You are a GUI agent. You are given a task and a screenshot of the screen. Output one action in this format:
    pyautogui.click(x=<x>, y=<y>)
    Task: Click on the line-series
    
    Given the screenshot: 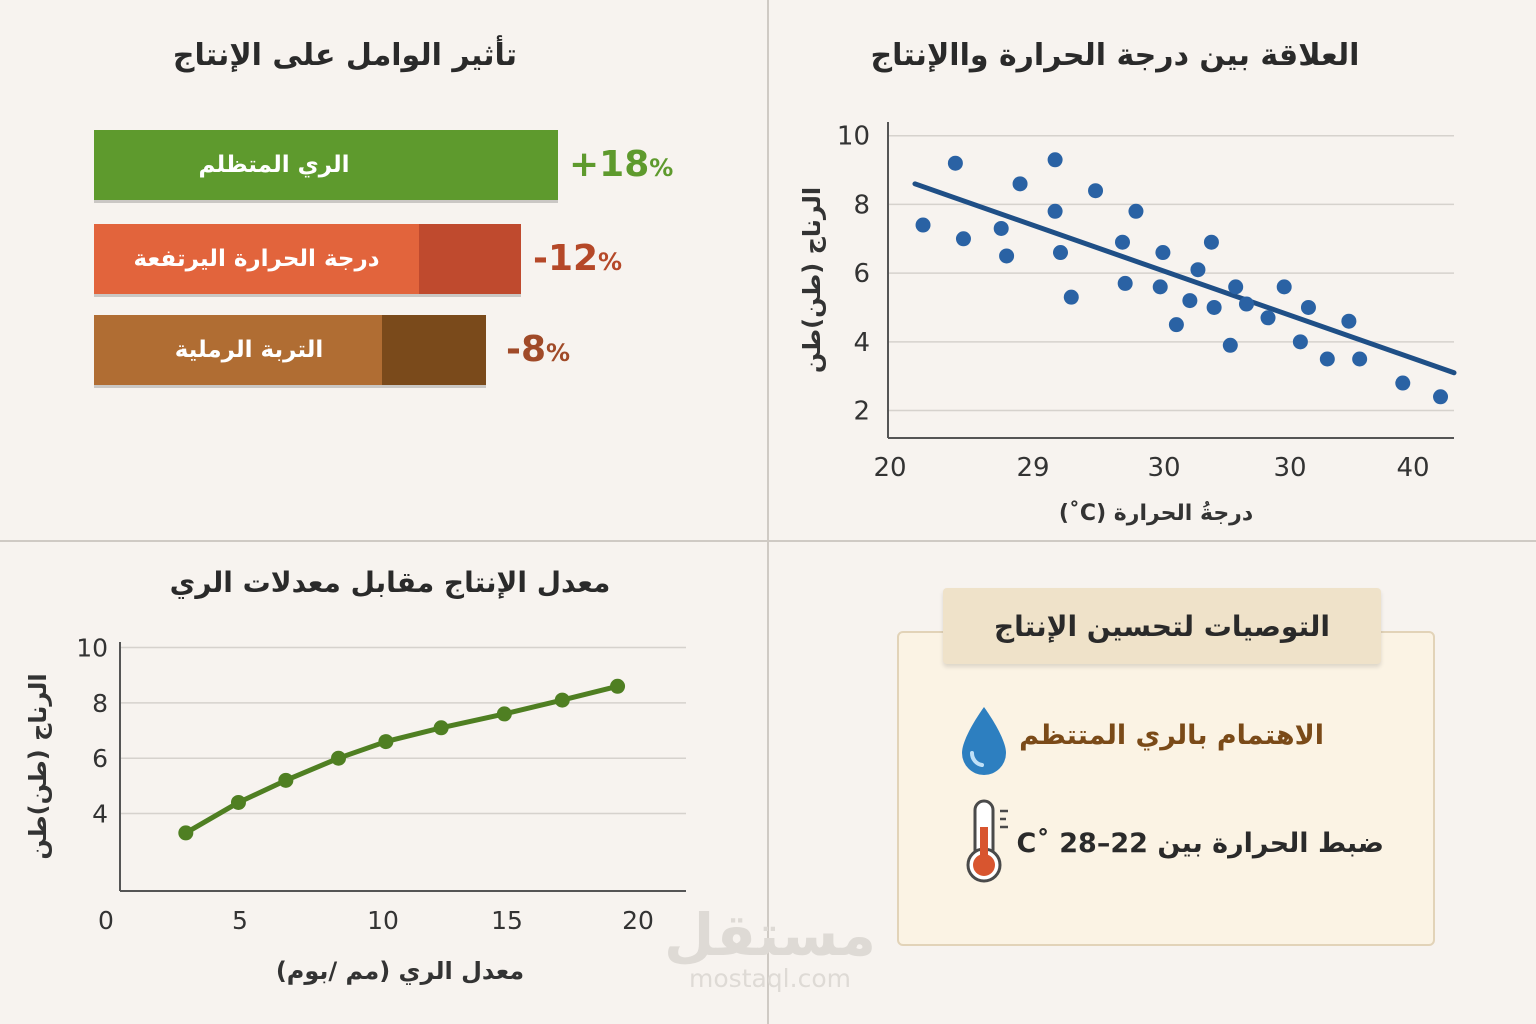 What is the action you would take?
    pyautogui.click(x=401, y=759)
    